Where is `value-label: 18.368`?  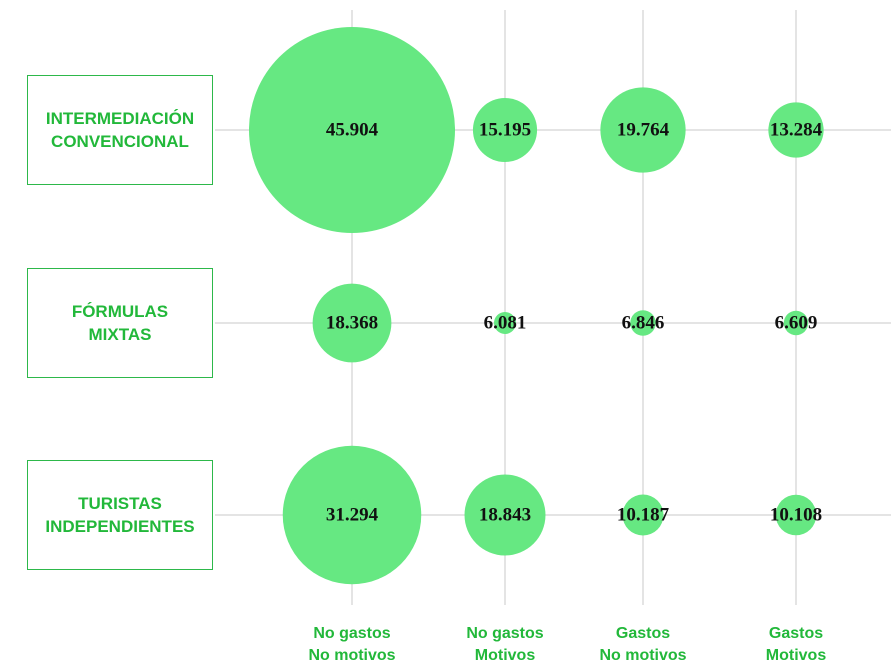
value-label: 18.368 is located at coordinates (352, 322).